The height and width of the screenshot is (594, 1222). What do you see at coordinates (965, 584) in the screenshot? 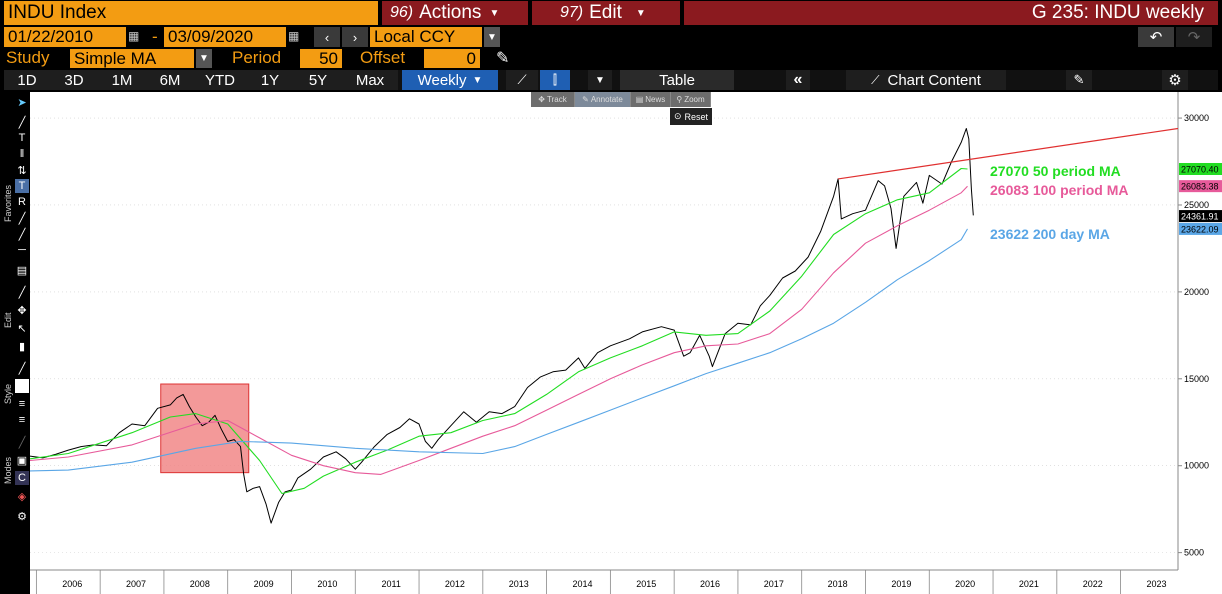
I see `x-tick-label: 2020` at bounding box center [965, 584].